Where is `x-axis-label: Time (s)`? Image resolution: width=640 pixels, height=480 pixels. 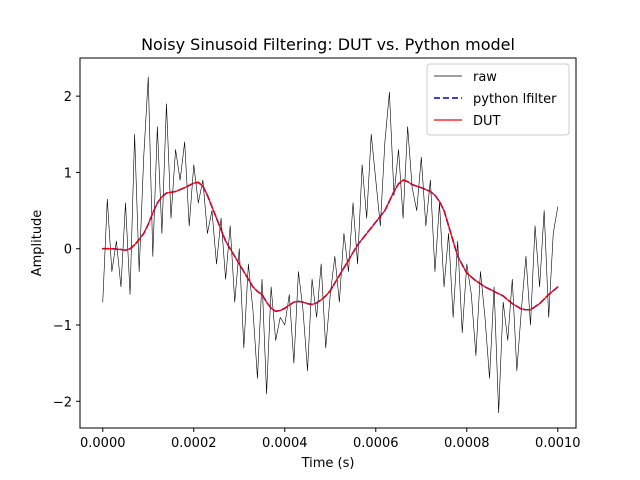
x-axis-label: Time (s) is located at coordinates (328, 463).